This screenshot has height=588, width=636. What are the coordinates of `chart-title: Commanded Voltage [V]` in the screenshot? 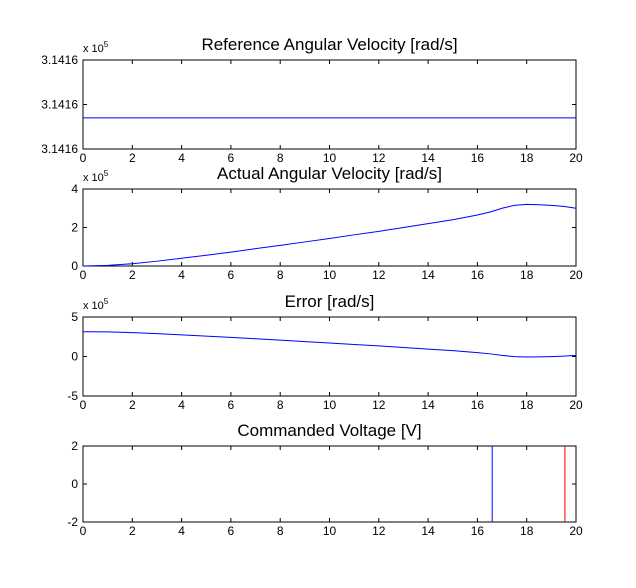 It's located at (329, 430).